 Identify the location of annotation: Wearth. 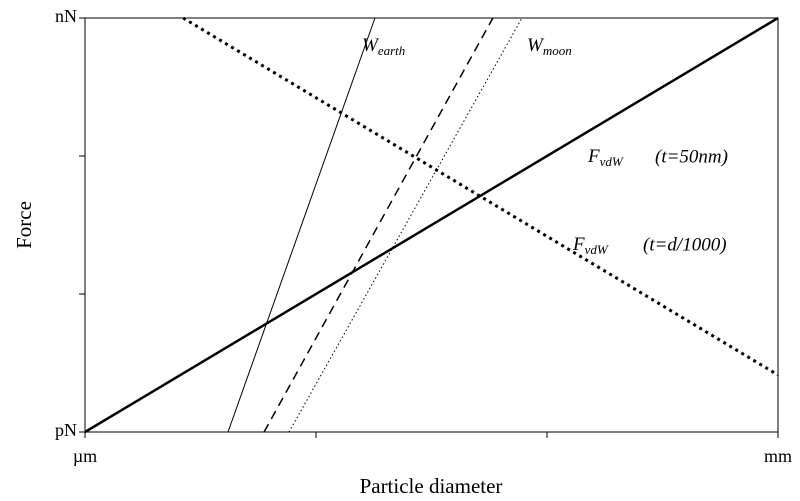
(383, 46).